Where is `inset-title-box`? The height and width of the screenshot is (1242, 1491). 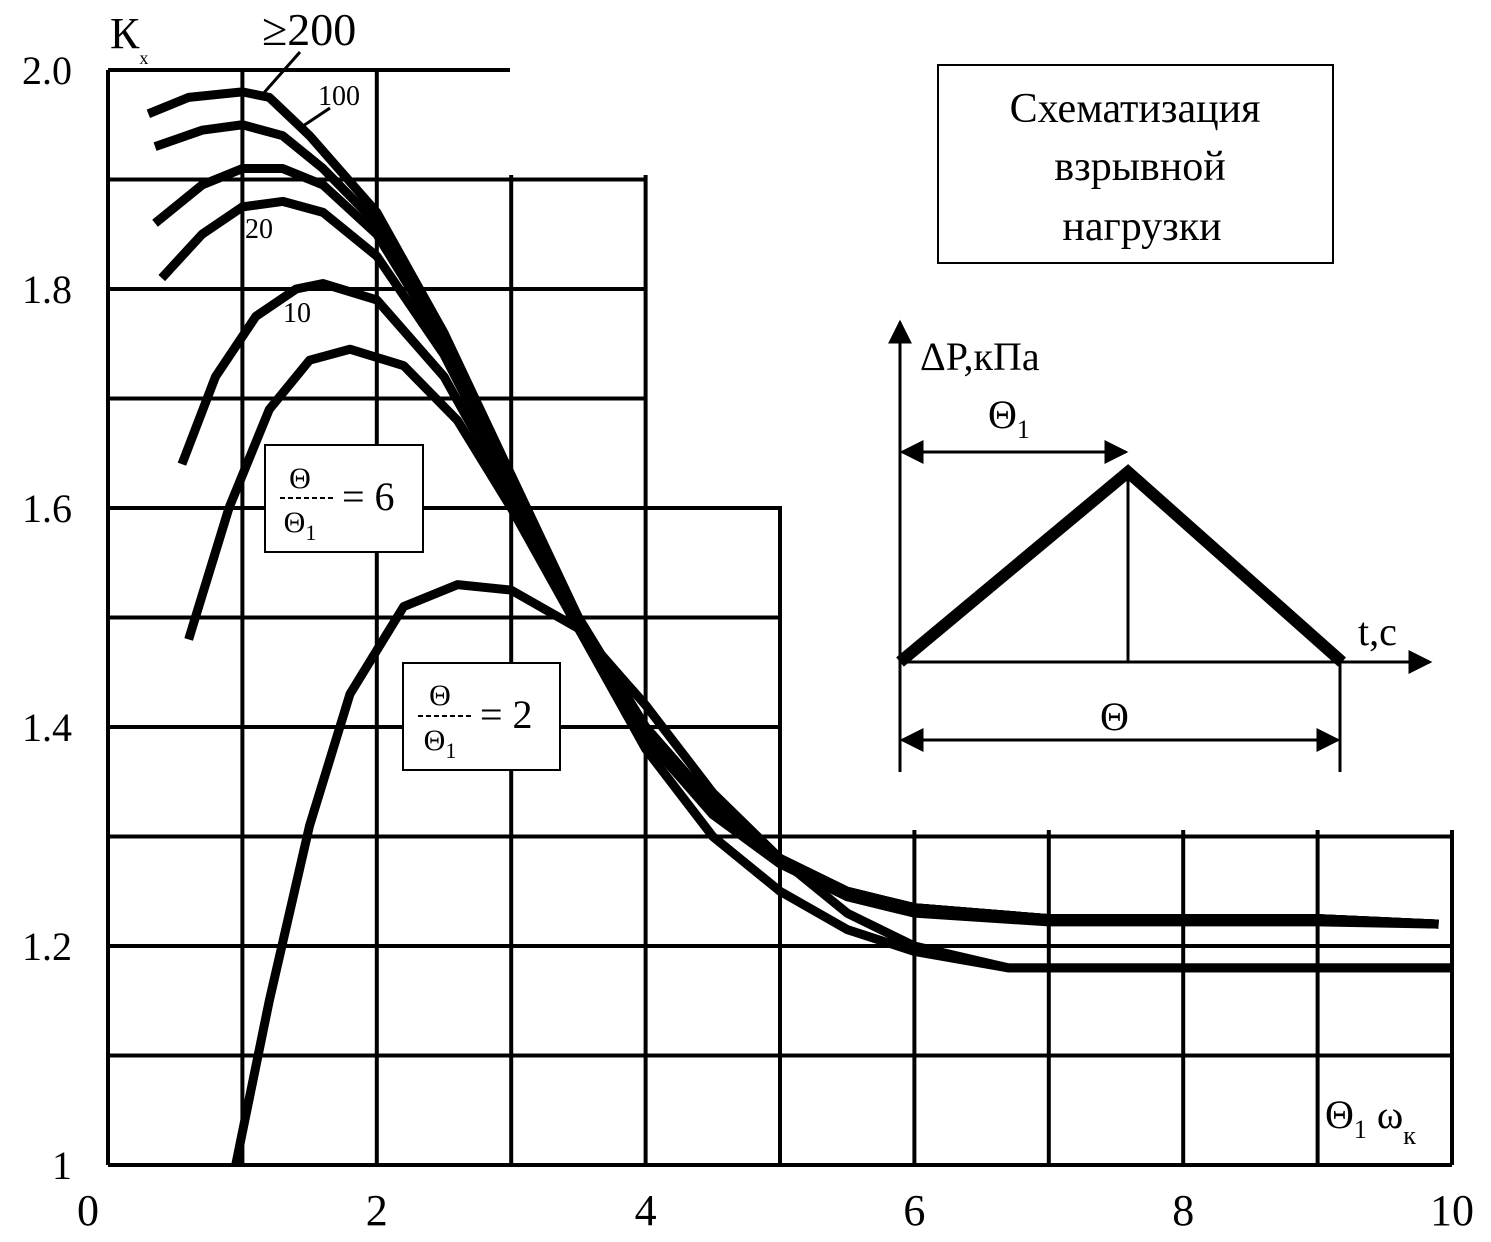
inset-title-box is located at coordinates (1135, 164).